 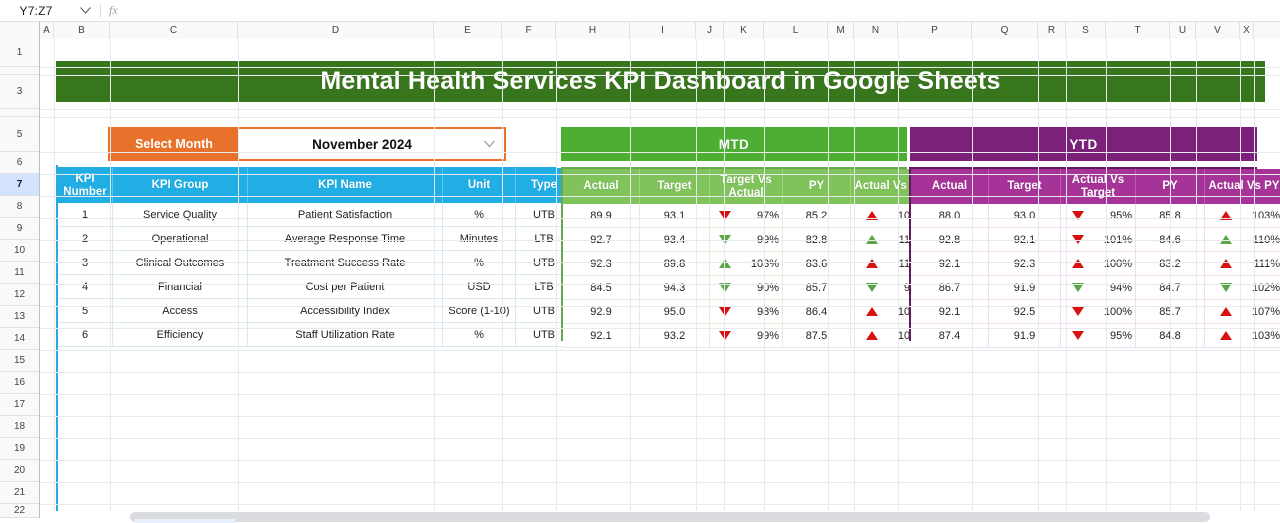 I want to click on column-header-K: K, so click(x=744, y=30).